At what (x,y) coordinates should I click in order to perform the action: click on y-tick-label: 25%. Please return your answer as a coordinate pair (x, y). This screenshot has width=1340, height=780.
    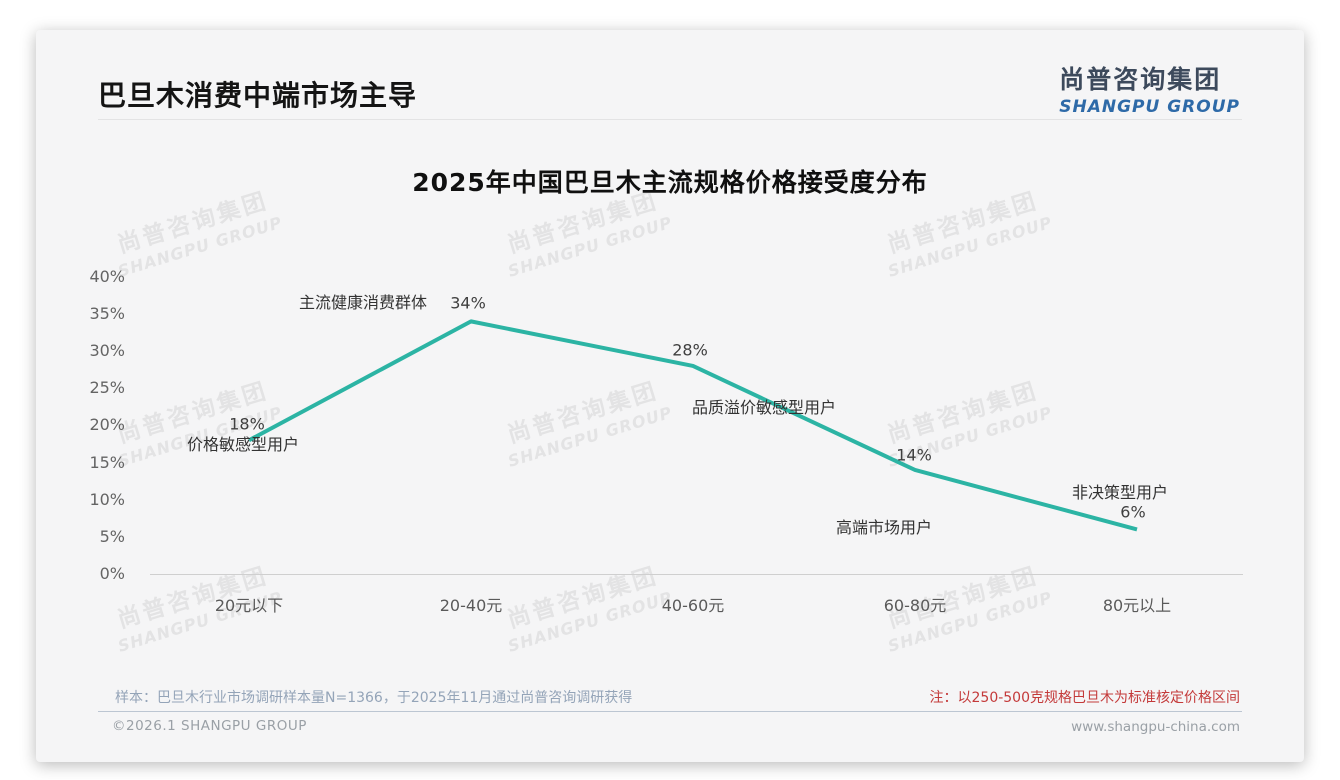
    Looking at the image, I should click on (107, 388).